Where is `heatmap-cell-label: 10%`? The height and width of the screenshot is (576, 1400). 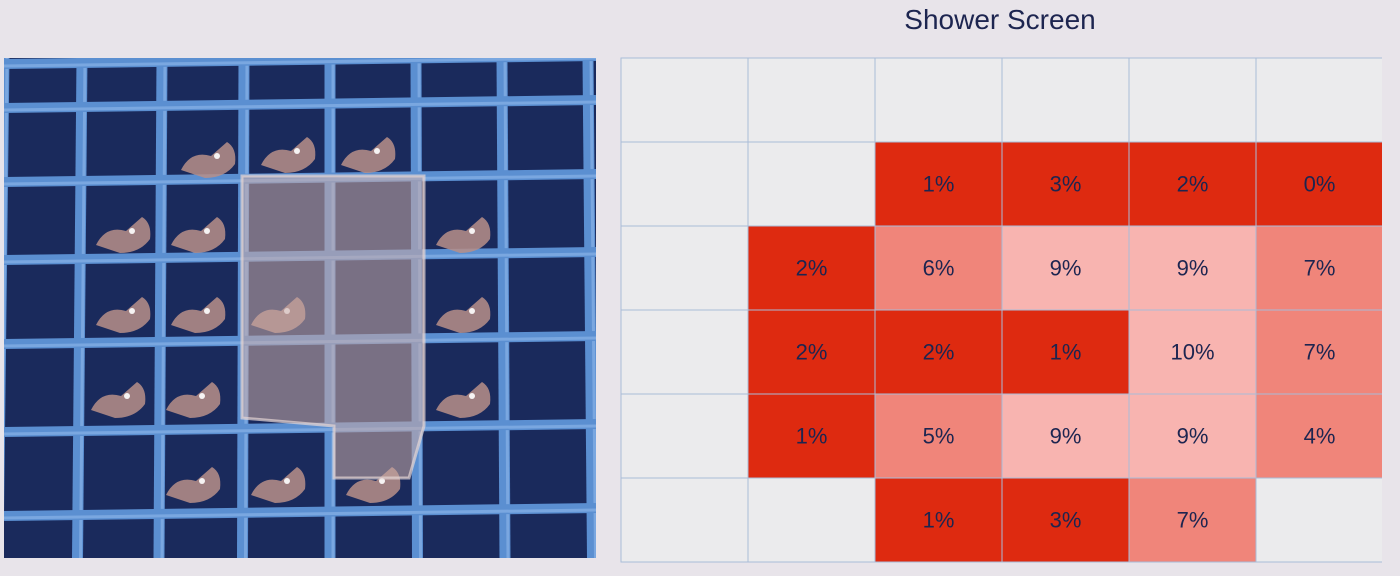
heatmap-cell-label: 10% is located at coordinates (1192, 352).